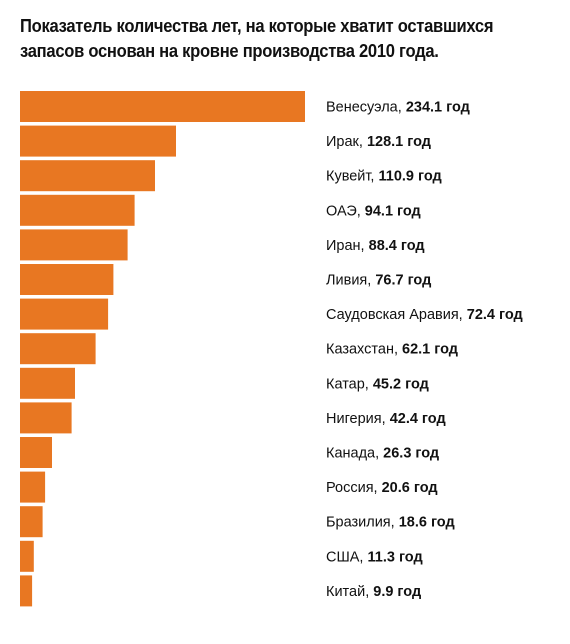  I want to click on bar-label: Россия, 20.6 год, so click(382, 488).